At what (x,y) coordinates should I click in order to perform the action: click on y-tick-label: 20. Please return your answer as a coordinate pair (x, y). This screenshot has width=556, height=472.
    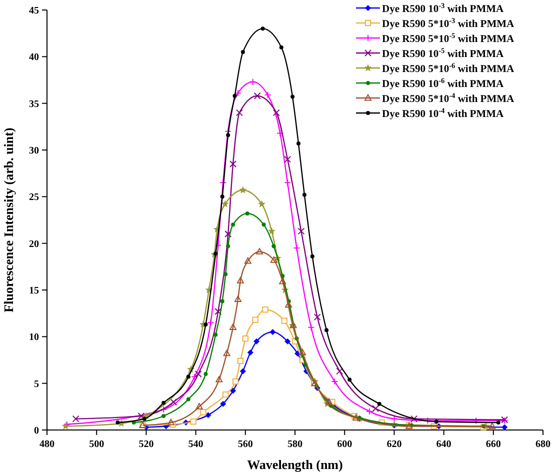
    Looking at the image, I should click on (34, 244).